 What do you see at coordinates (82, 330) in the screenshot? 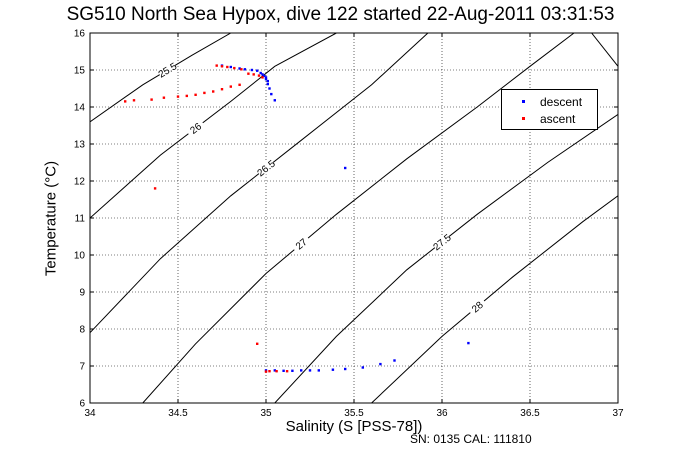
I see `y-tick-label: 8` at bounding box center [82, 330].